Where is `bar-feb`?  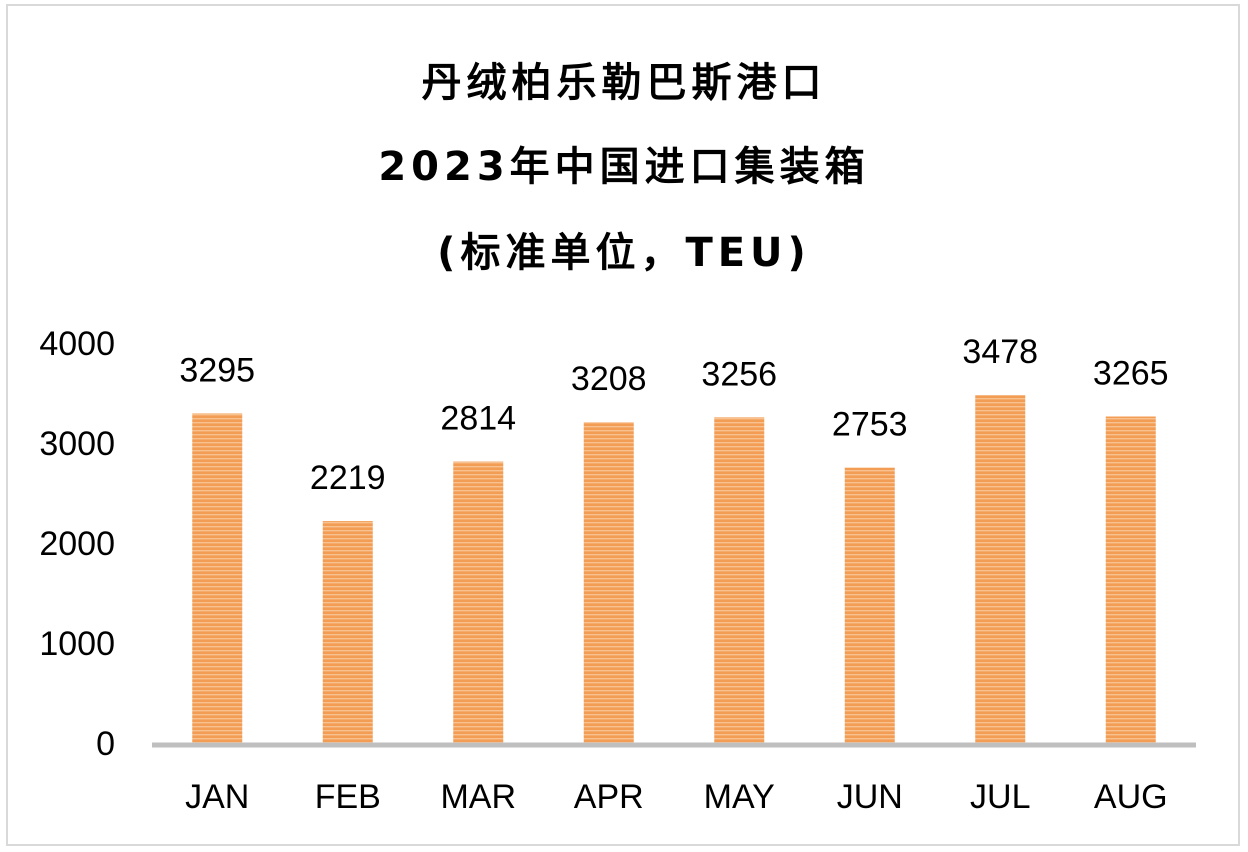 bar-feb is located at coordinates (347, 632).